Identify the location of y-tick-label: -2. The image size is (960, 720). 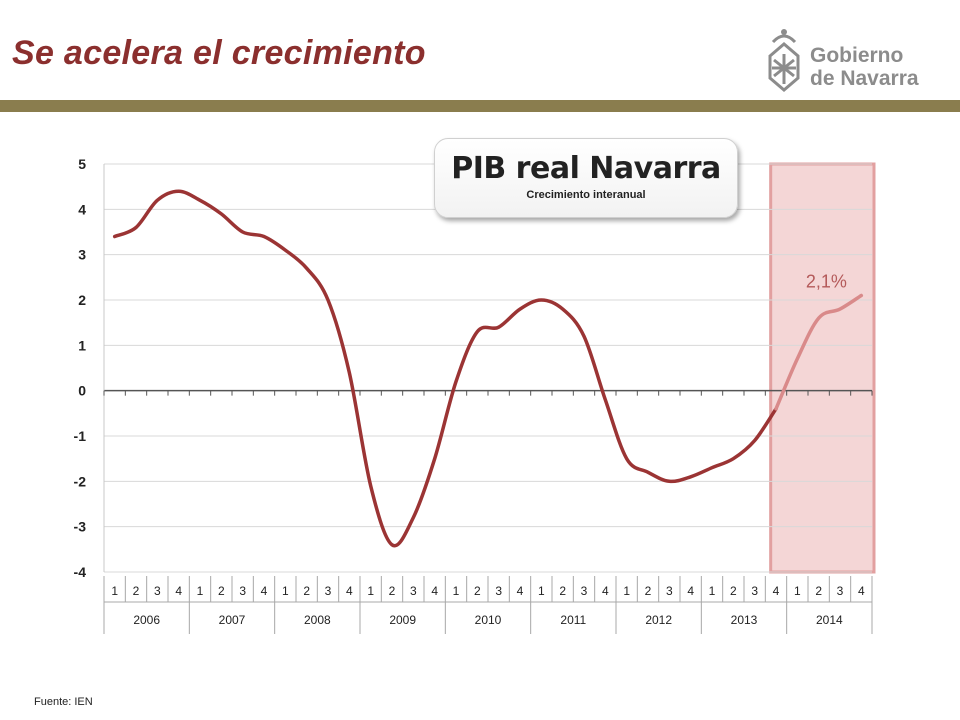
(80, 481).